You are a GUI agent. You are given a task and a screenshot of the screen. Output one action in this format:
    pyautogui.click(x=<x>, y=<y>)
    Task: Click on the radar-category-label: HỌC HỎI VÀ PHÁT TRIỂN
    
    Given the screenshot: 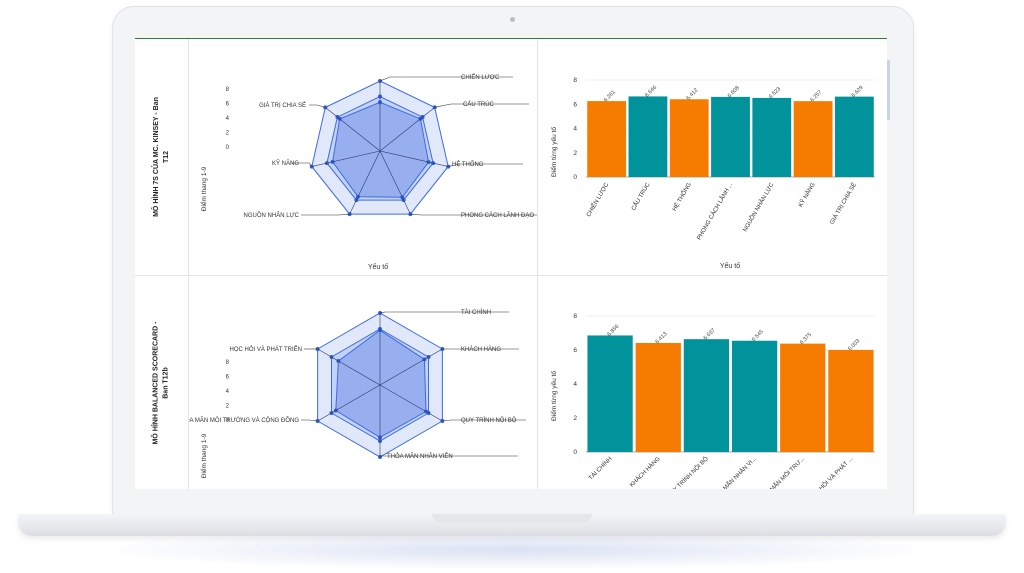 What is the action you would take?
    pyautogui.click(x=266, y=349)
    